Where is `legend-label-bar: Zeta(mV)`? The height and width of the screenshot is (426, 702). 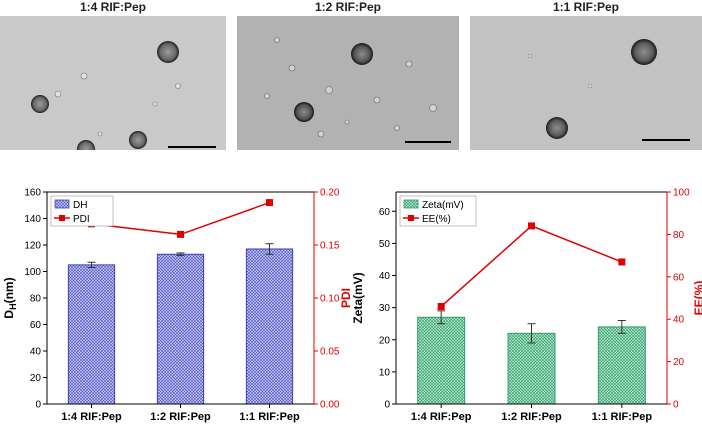 legend-label-bar: Zeta(mV) is located at coordinates (443, 205).